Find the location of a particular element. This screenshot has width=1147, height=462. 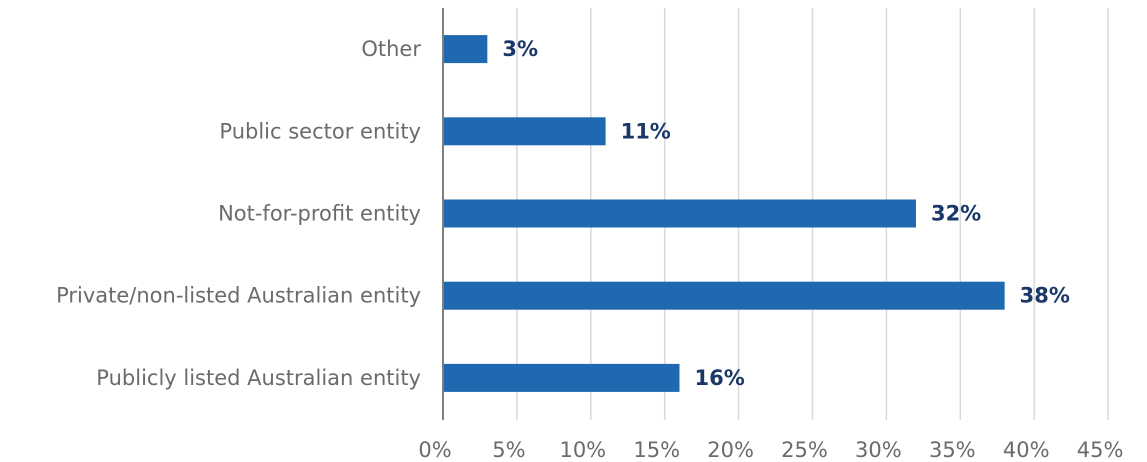

x-tick-label: 30% is located at coordinates (878, 450).